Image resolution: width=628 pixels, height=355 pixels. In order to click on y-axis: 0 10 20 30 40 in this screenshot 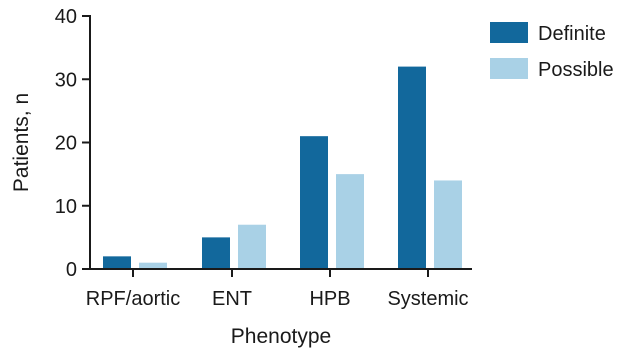, I will do `click(73, 143)`.